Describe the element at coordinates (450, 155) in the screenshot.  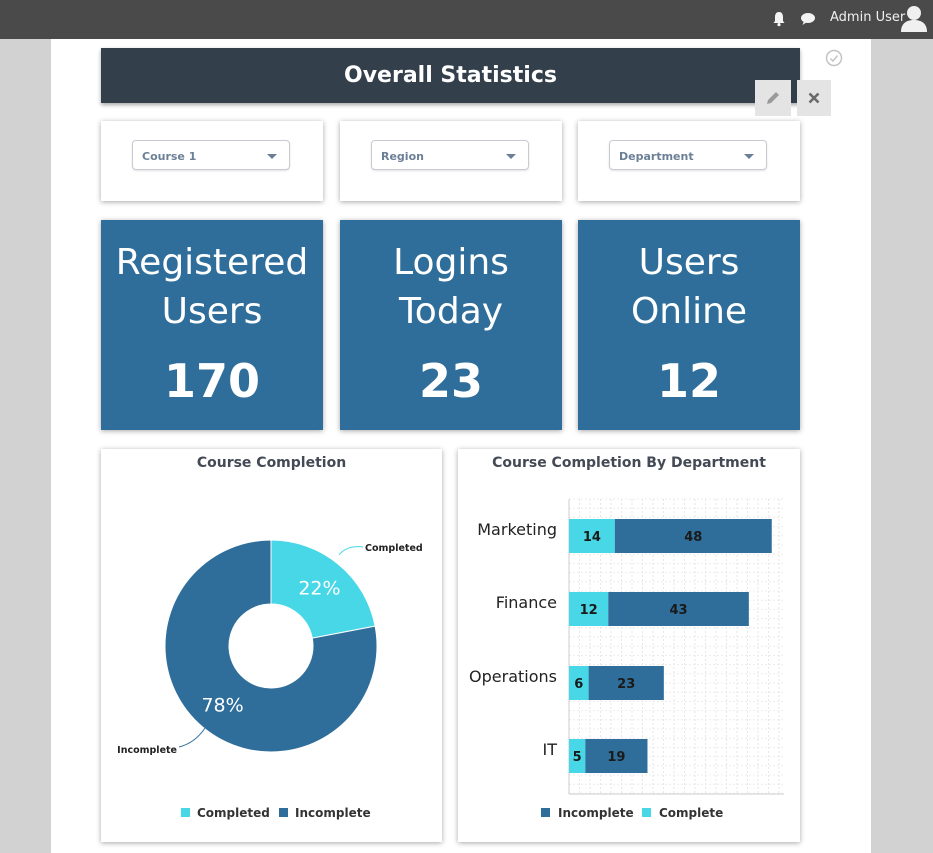
I see `region-select: Region` at that location.